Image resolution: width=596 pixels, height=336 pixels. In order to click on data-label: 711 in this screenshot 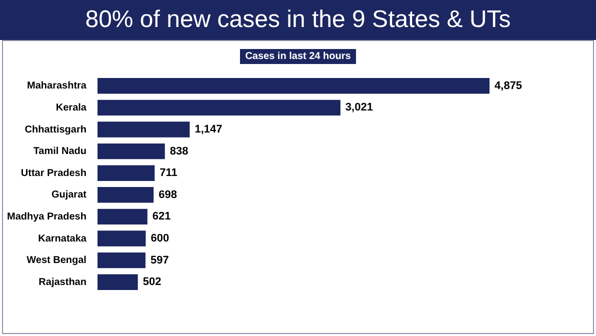, I will do `click(169, 173)`.